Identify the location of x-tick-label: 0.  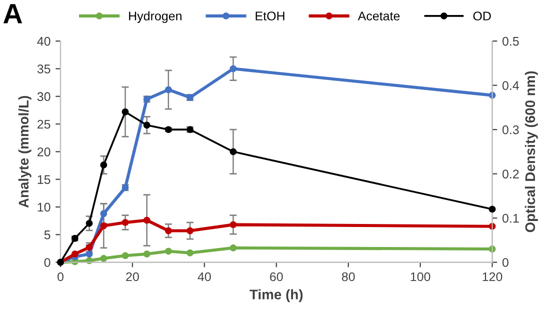
(61, 277).